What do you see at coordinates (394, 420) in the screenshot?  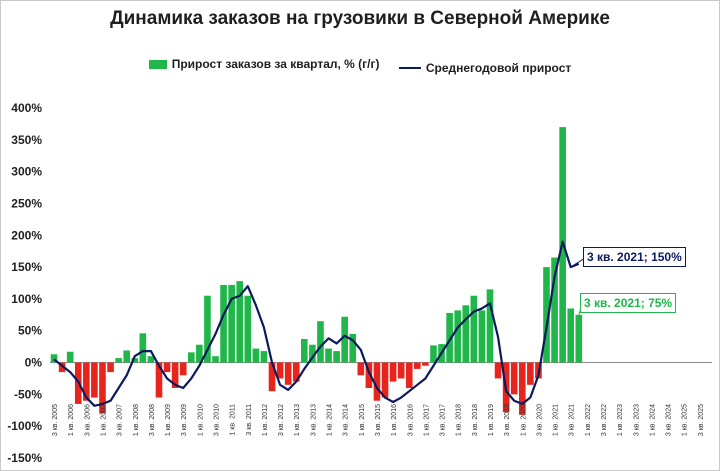 I see `x-tick-label: 1 кв. 2016` at bounding box center [394, 420].